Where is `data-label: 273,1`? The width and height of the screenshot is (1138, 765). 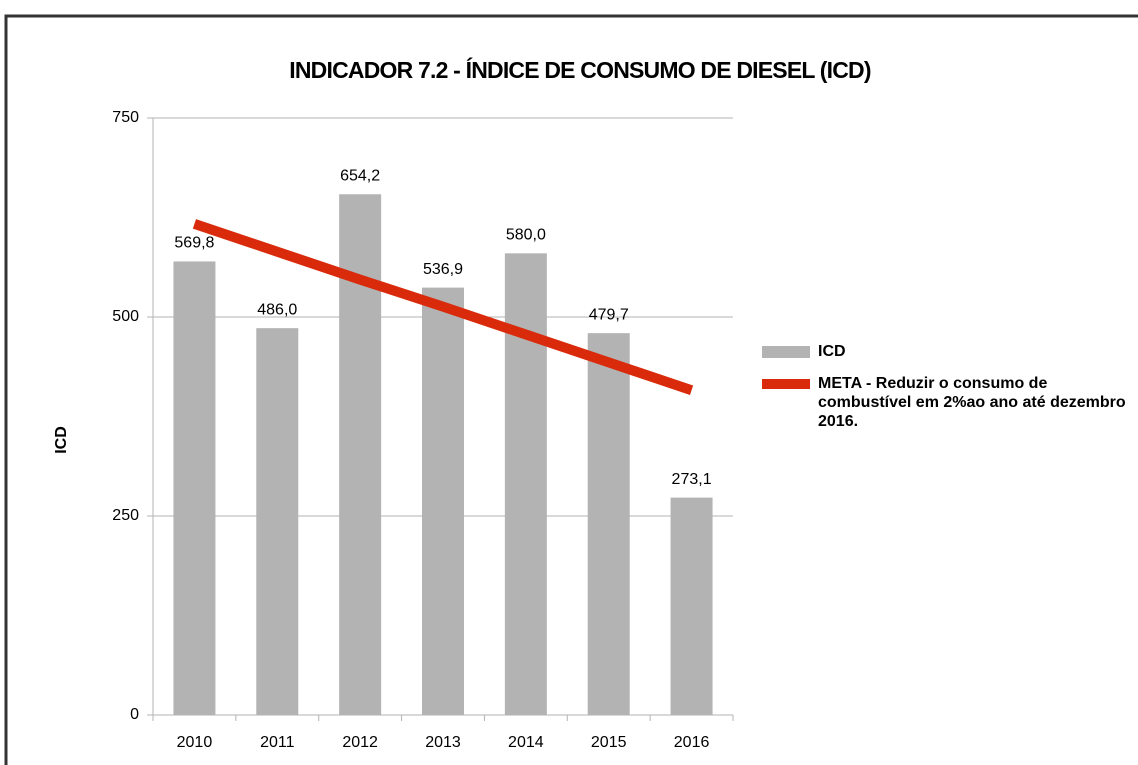
data-label: 273,1 is located at coordinates (692, 479).